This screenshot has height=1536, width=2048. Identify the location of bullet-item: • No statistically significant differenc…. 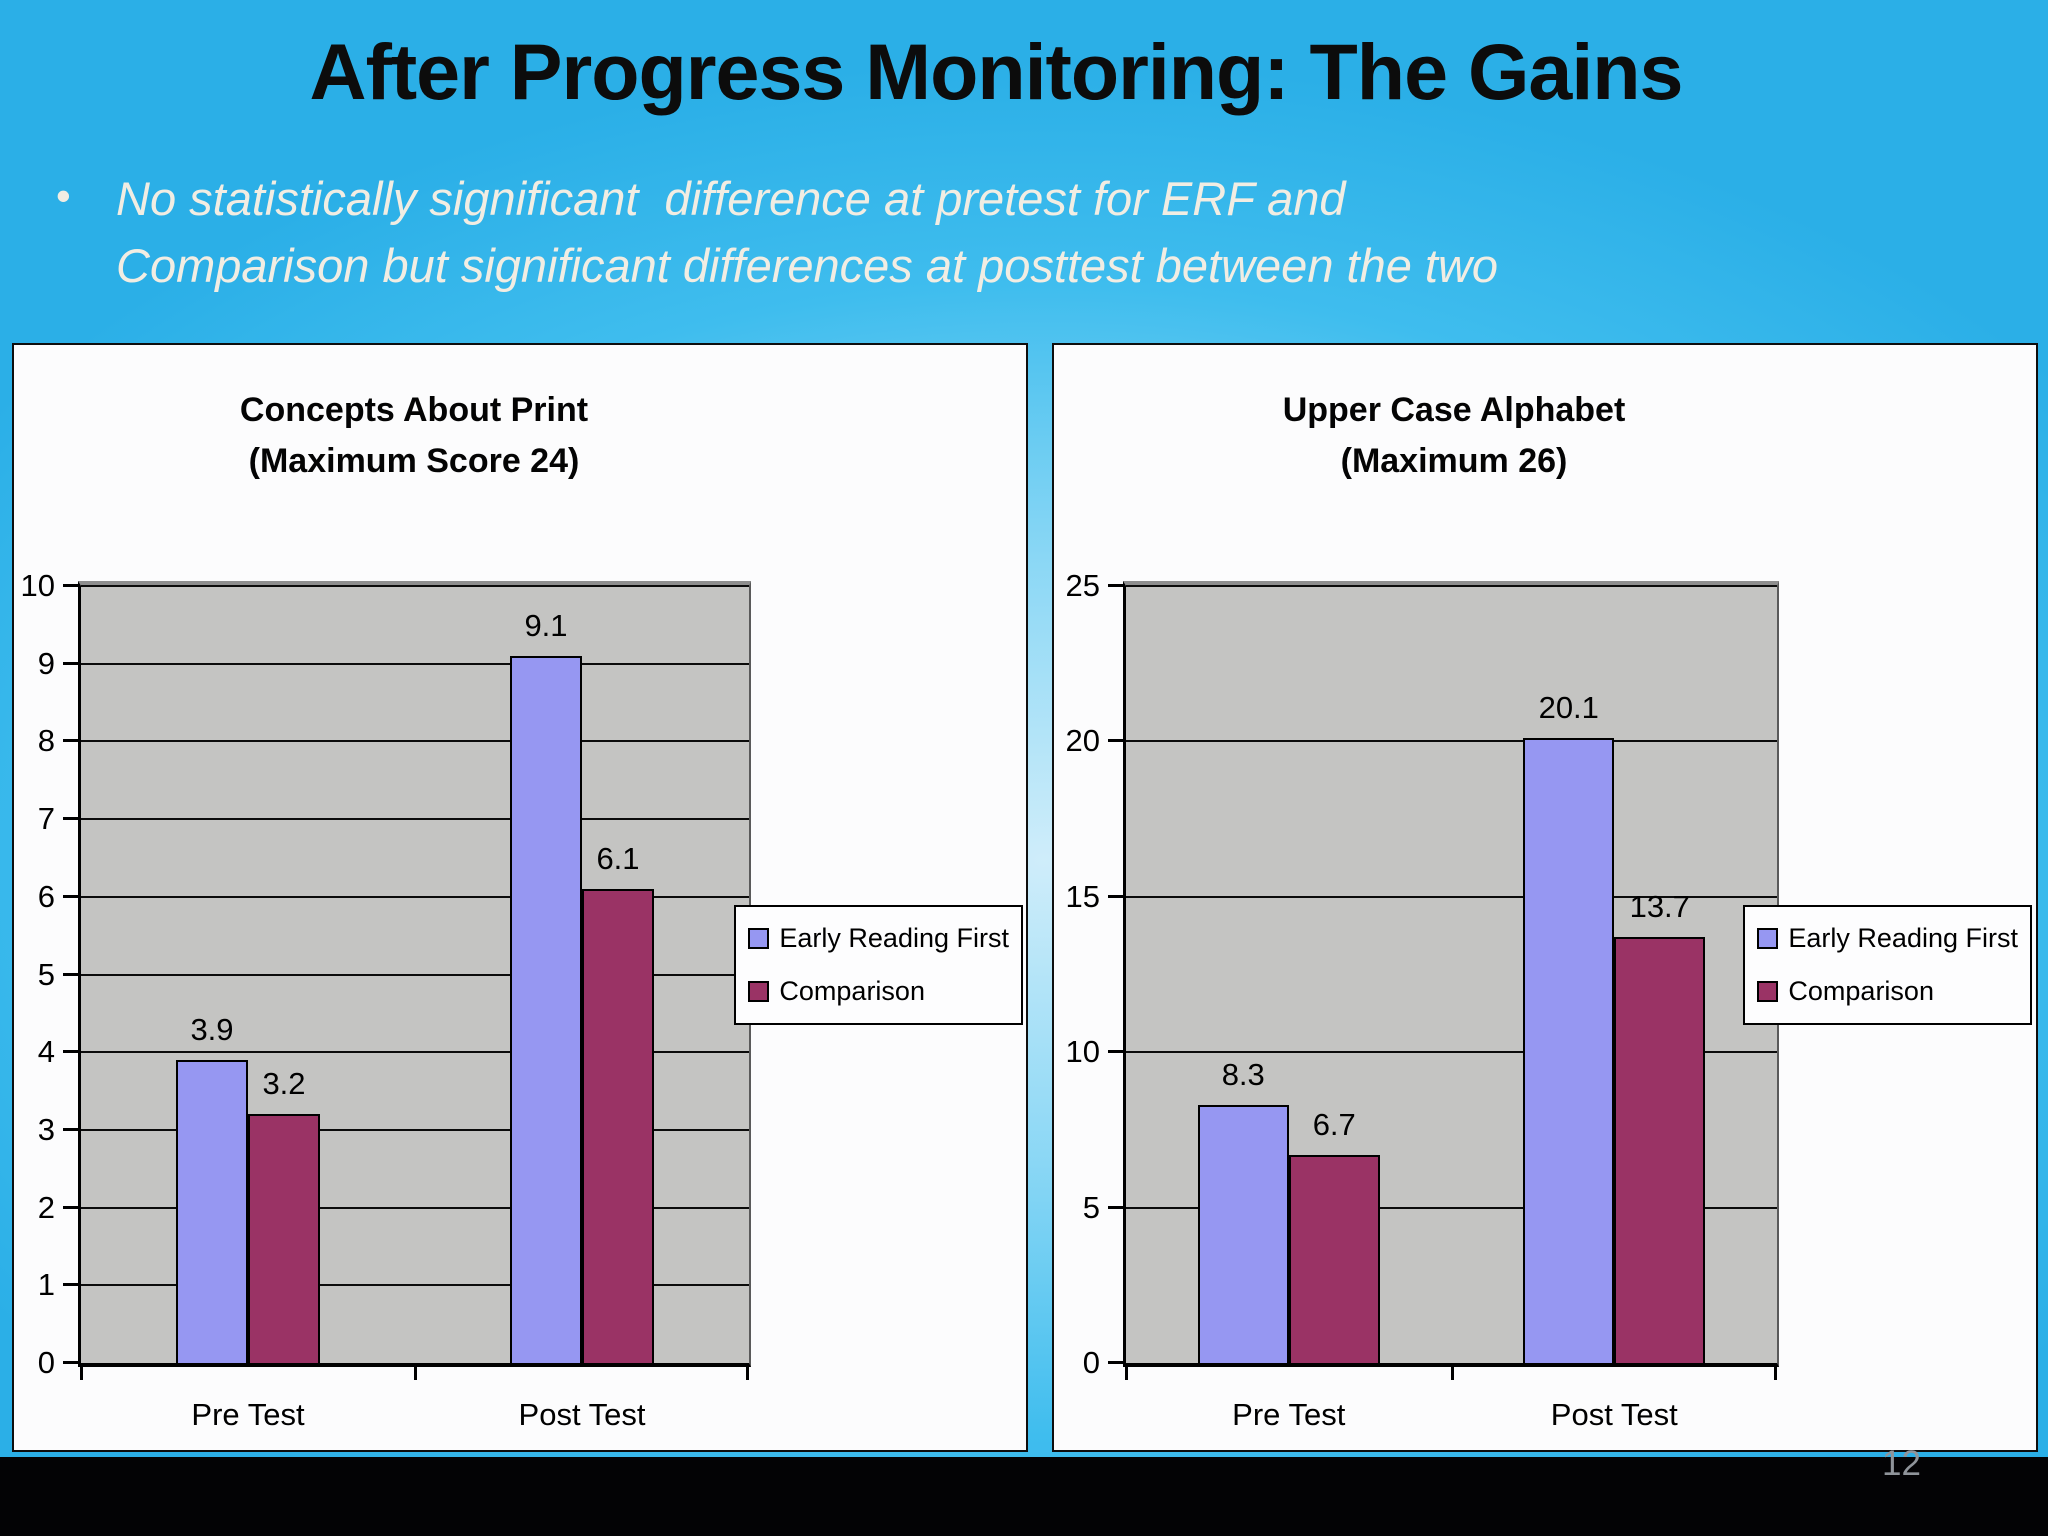
(1036, 232).